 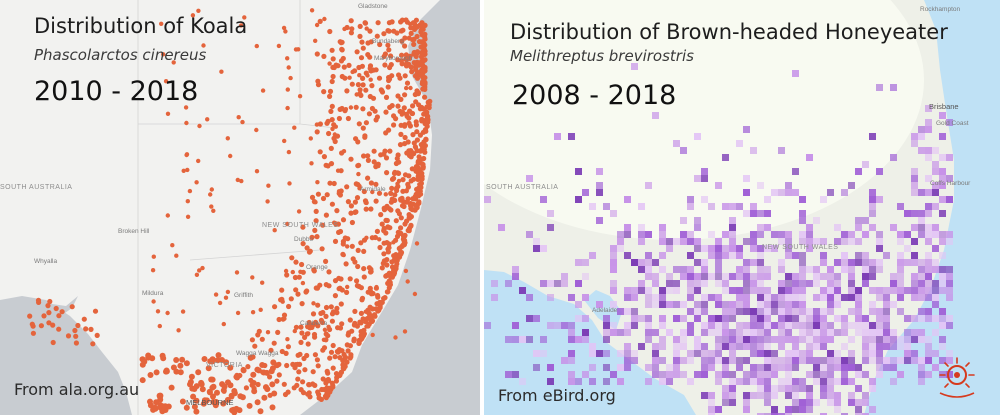 I want to click on honeyeater-years: 2008 - 2018, so click(x=594, y=95).